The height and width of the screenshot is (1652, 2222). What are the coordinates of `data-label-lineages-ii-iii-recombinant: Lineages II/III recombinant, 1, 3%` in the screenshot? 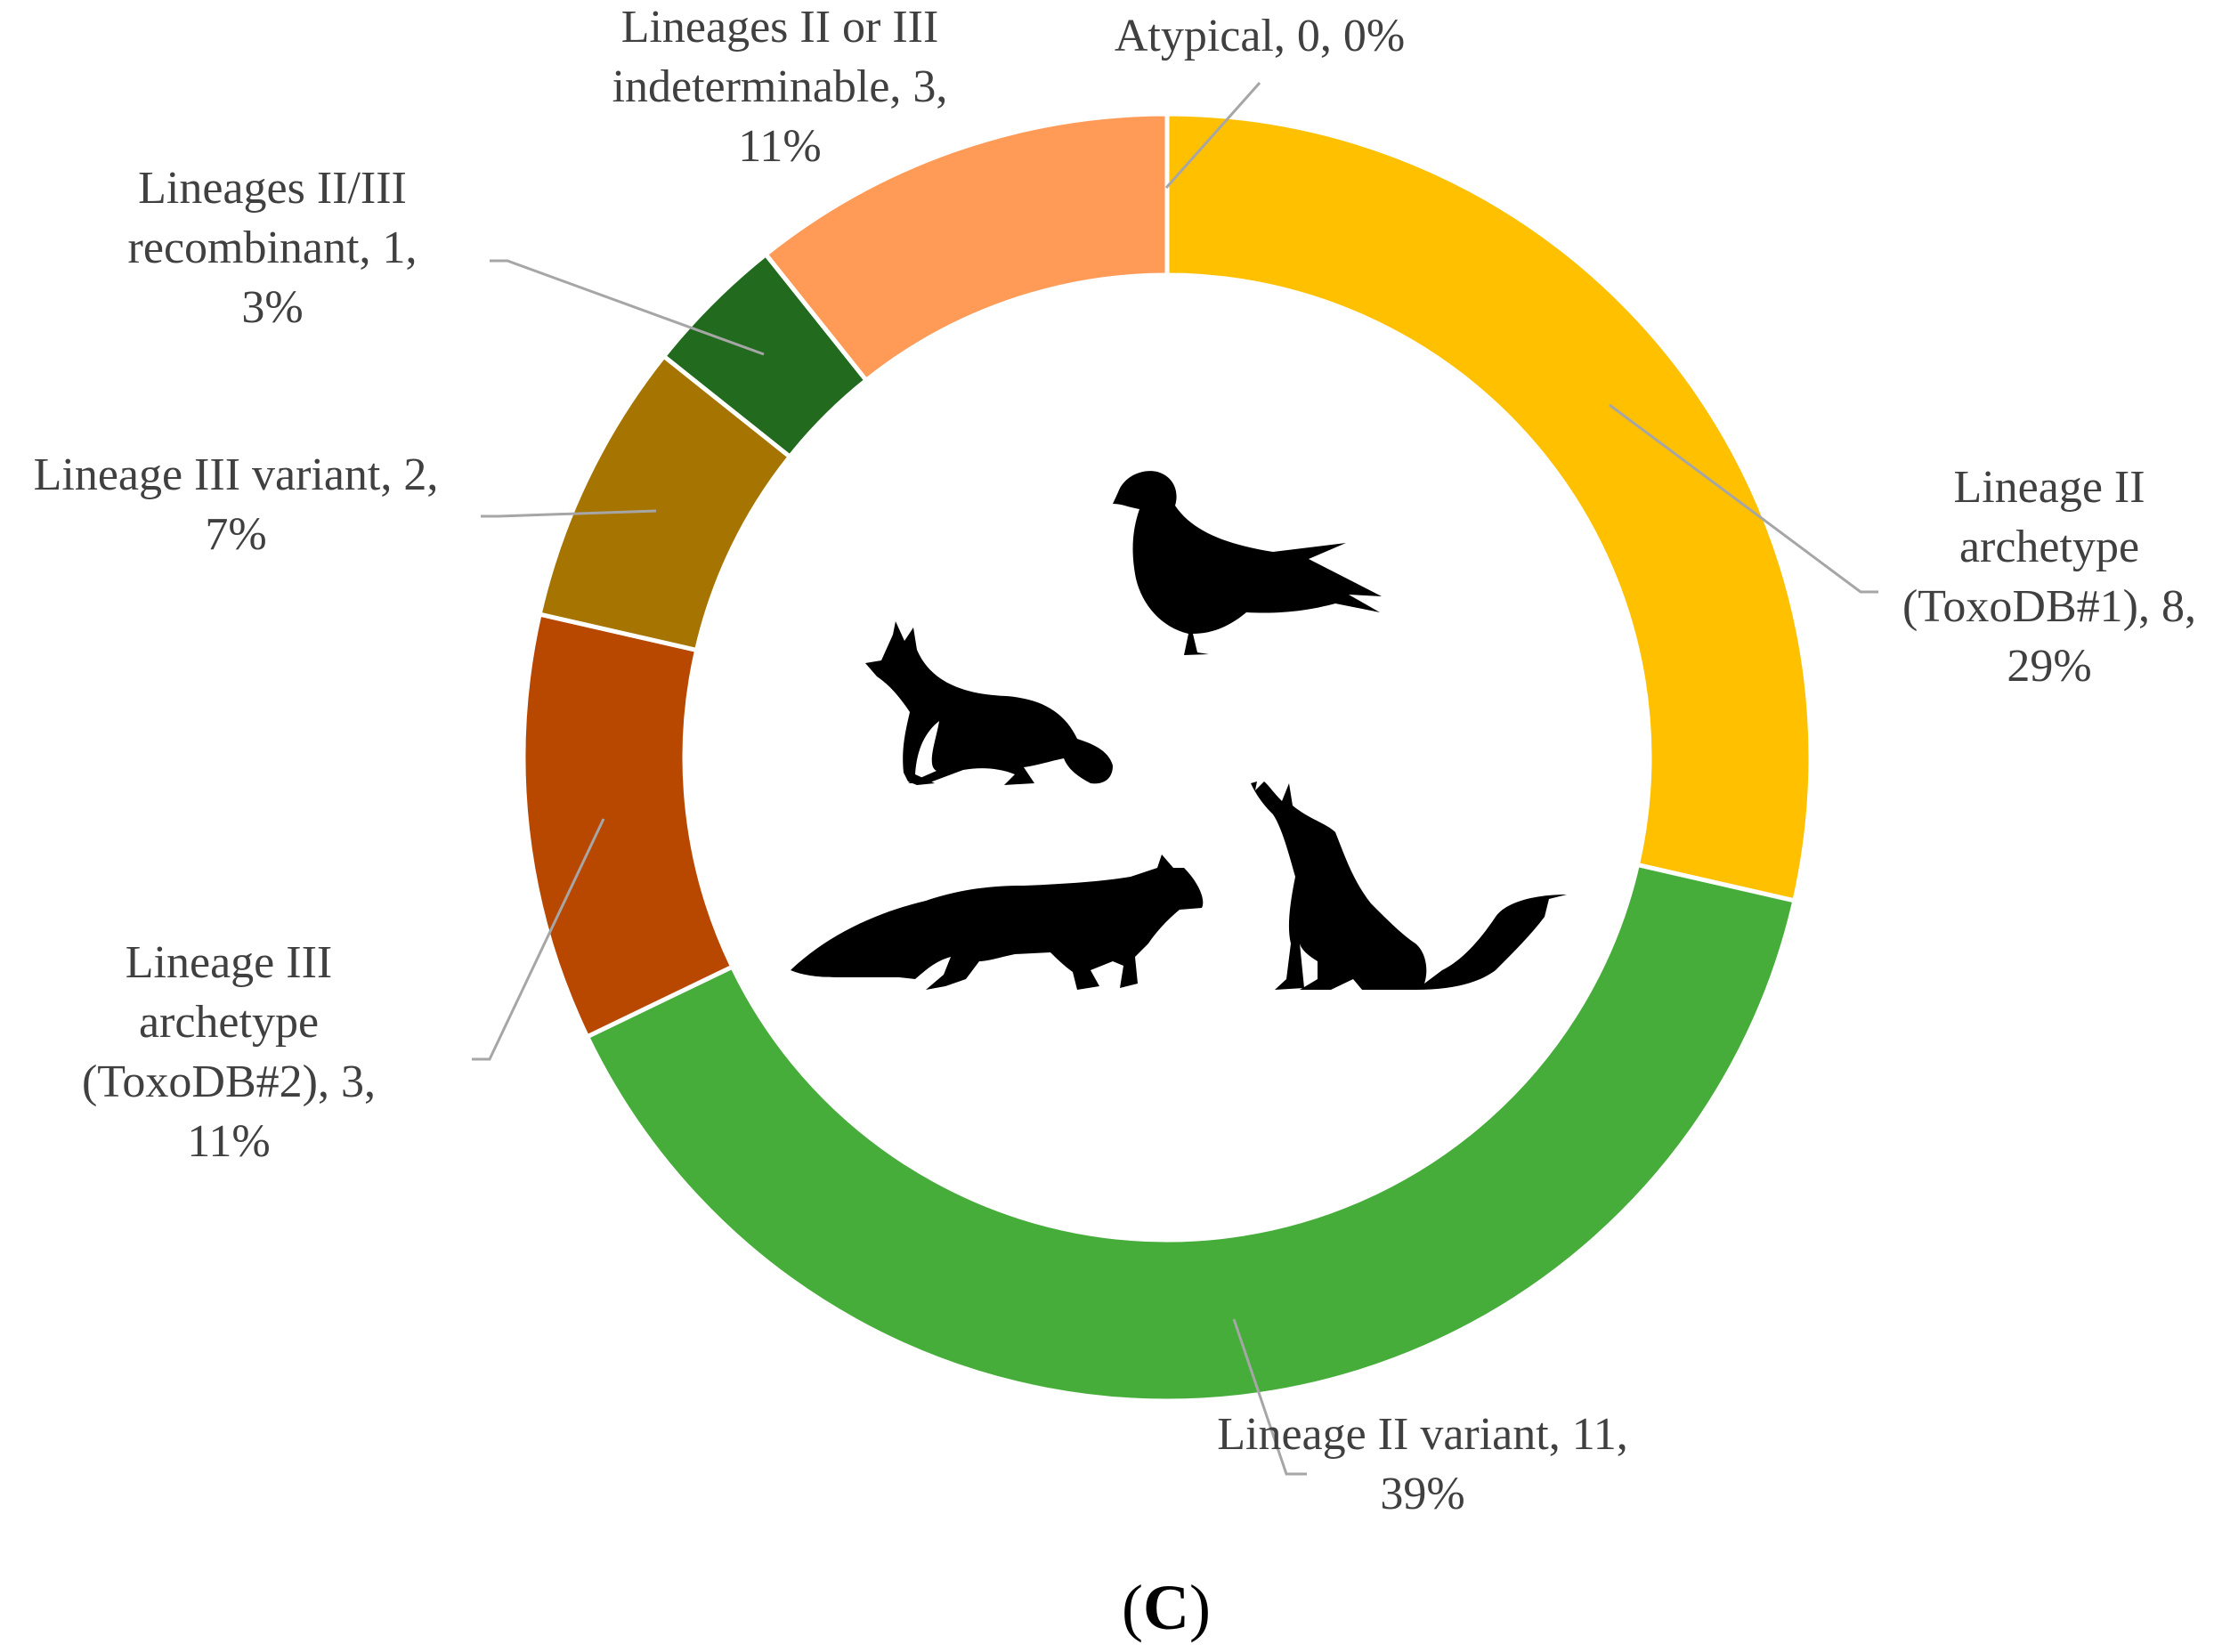 It's located at (273, 248).